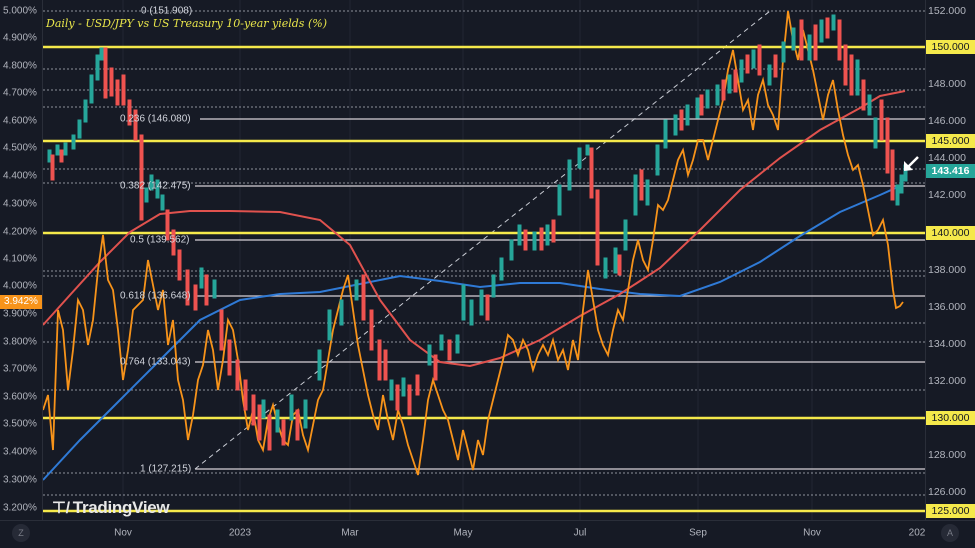 The height and width of the screenshot is (548, 975). Describe the element at coordinates (950, 511) in the screenshot. I see `level-label-125: 125.000` at that location.